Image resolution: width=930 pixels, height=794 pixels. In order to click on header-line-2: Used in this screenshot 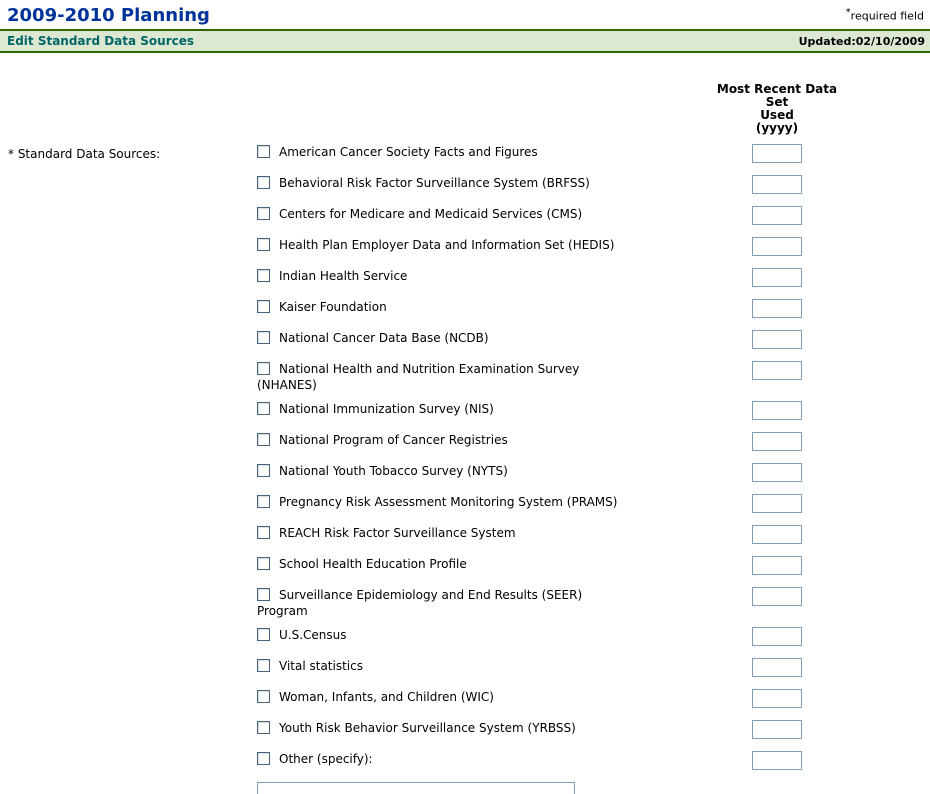, I will do `click(777, 115)`.